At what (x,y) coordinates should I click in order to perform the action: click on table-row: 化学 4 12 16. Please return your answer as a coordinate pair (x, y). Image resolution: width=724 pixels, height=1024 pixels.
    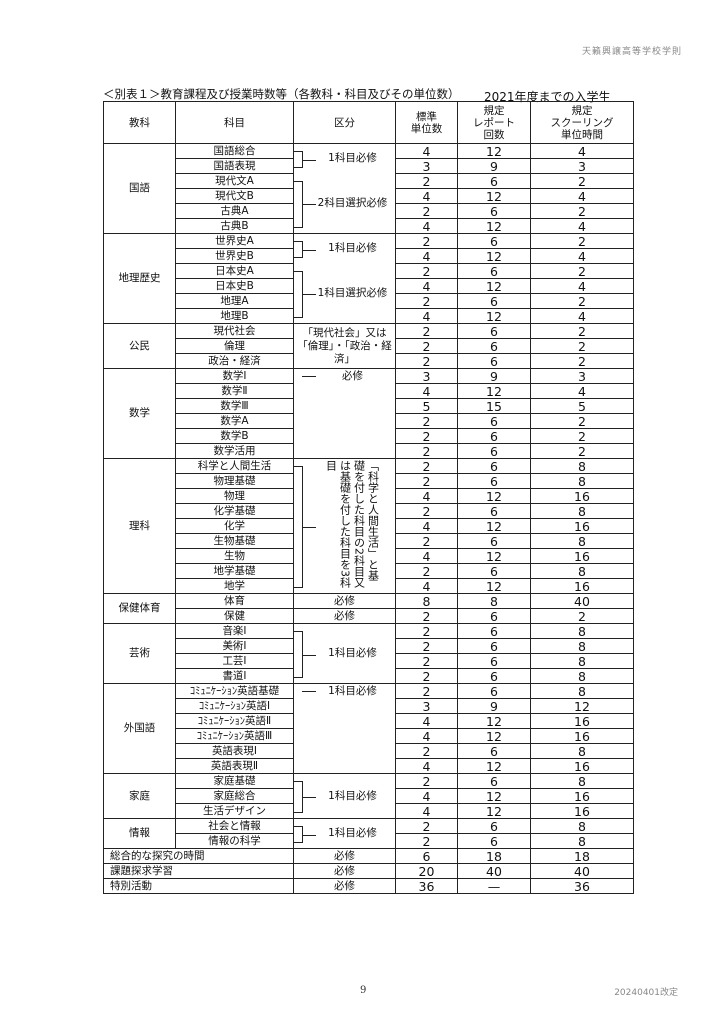
    Looking at the image, I should click on (369, 526).